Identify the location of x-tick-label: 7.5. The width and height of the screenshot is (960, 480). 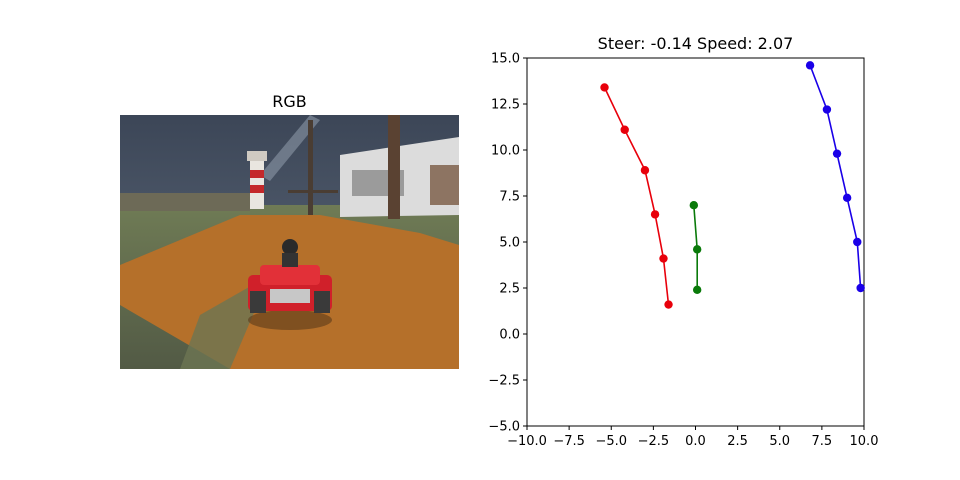
(822, 441).